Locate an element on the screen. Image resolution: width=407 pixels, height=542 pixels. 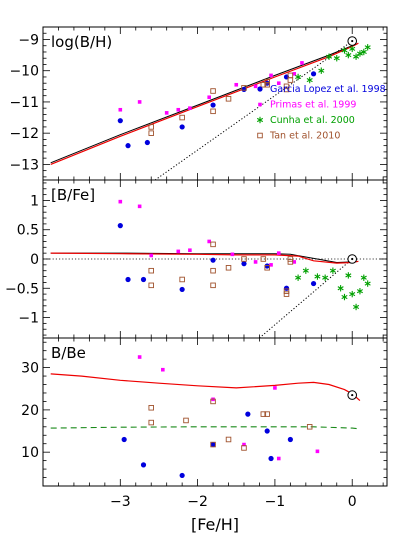
panel-2-model-red is located at coordinates (204, 258).